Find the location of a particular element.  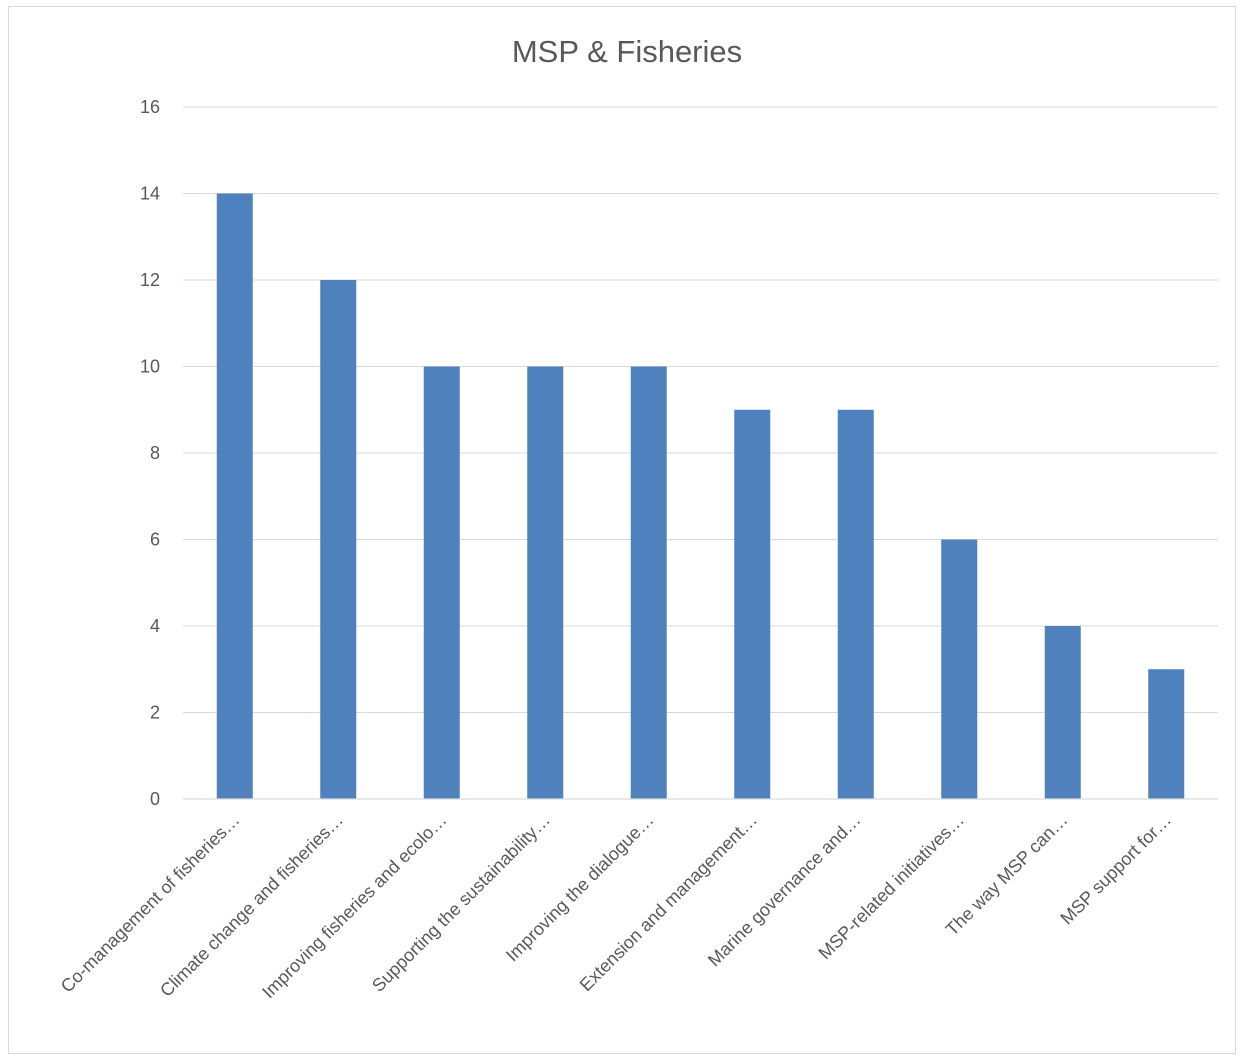

y-tick-label: 10 is located at coordinates (150, 367).